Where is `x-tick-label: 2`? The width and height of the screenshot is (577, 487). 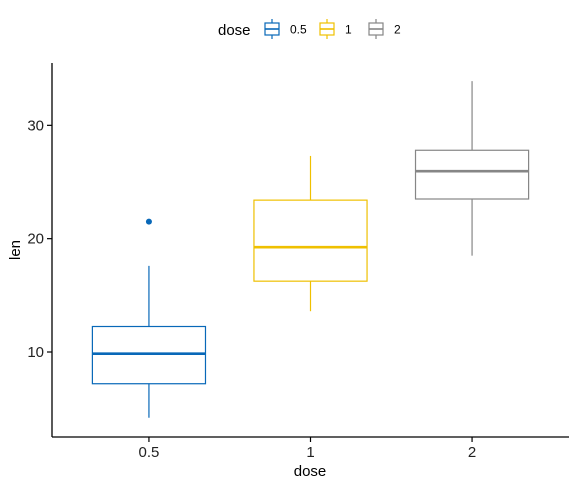
x-tick-label: 2 is located at coordinates (472, 452).